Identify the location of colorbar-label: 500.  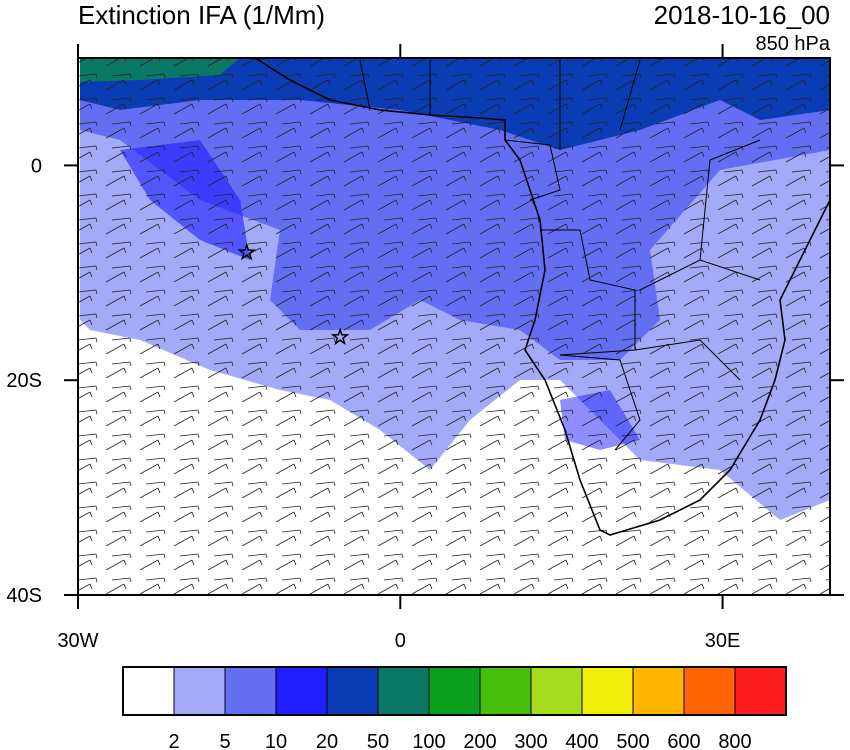
(632, 740).